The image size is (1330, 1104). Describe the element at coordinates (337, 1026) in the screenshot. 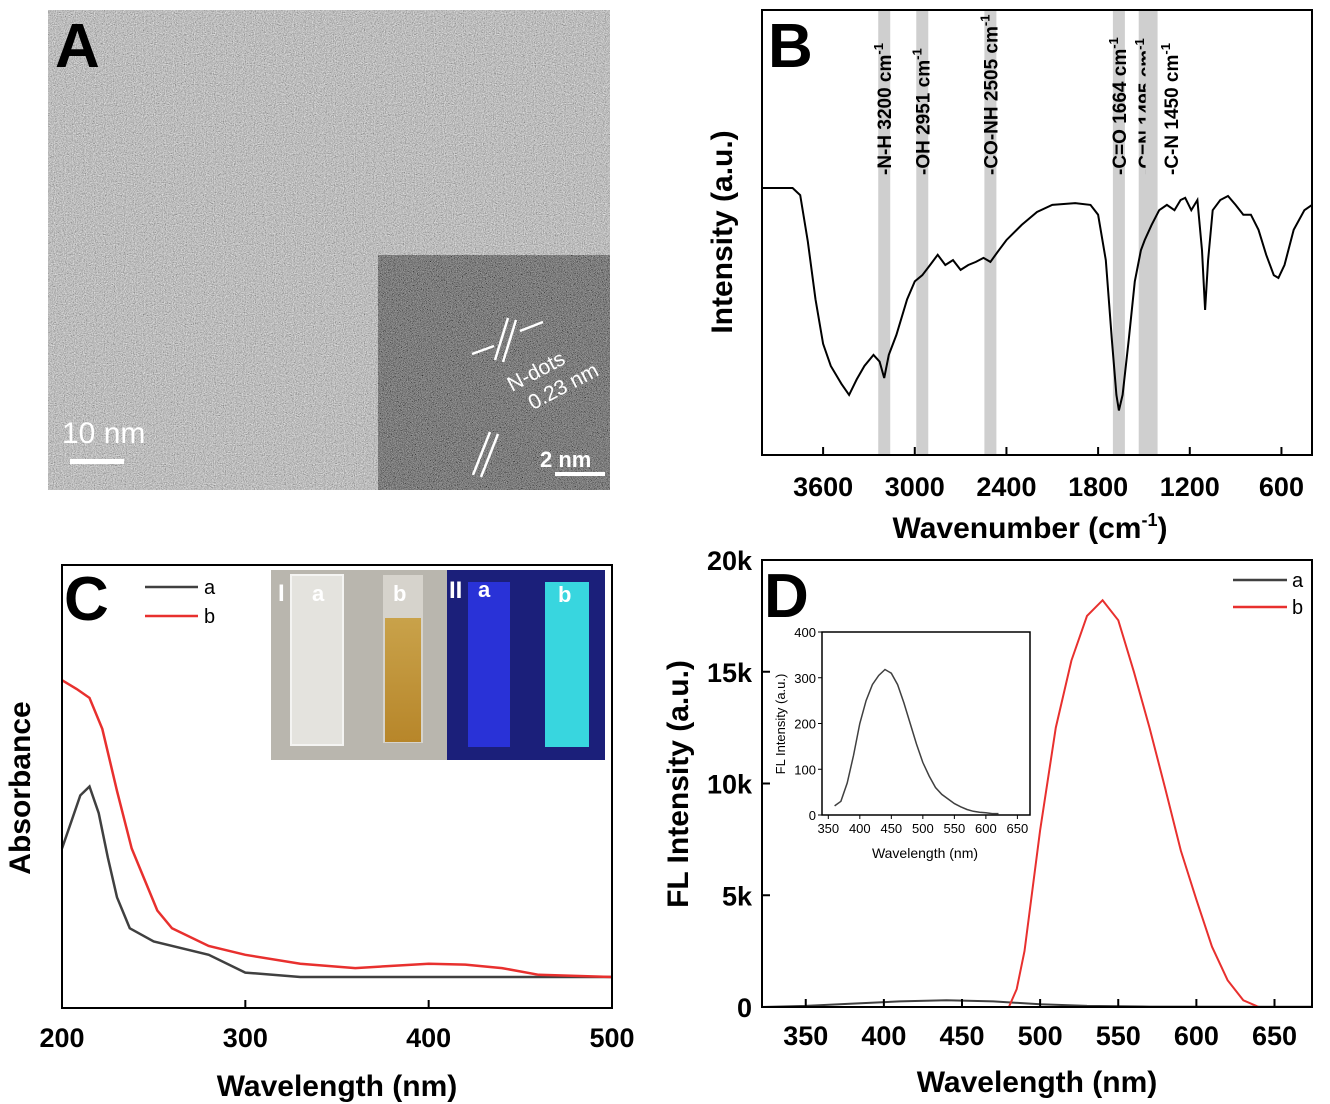

I see `x-axis-ticks: 200 300 400 500` at that location.